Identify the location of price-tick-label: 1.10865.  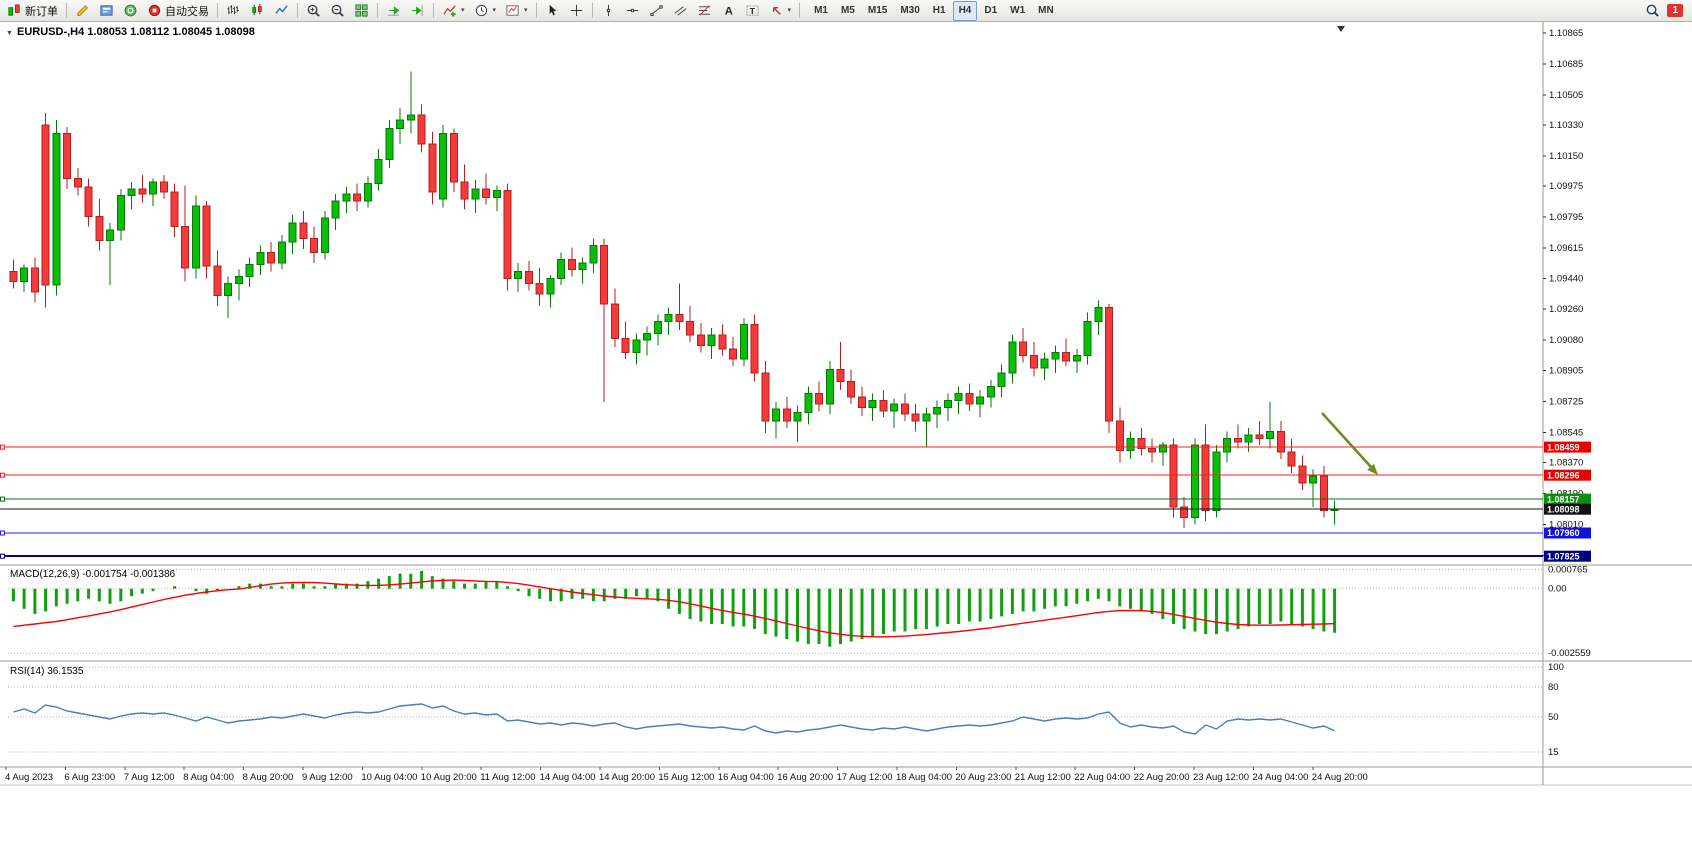
(1566, 33).